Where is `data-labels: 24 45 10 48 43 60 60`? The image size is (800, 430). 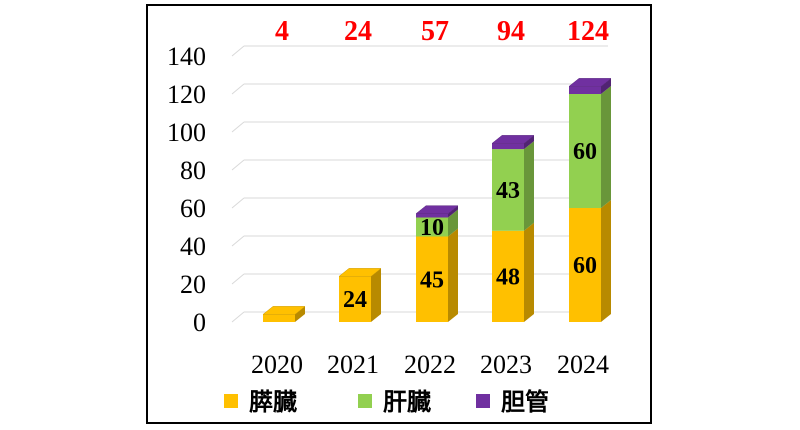 data-labels: 24 45 10 48 43 60 60 is located at coordinates (470, 226).